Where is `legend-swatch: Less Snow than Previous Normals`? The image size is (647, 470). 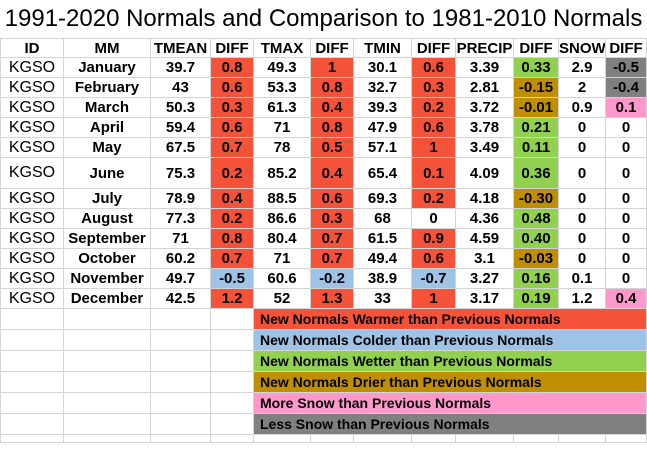 legend-swatch: Less Snow than Previous Normals is located at coordinates (450, 424).